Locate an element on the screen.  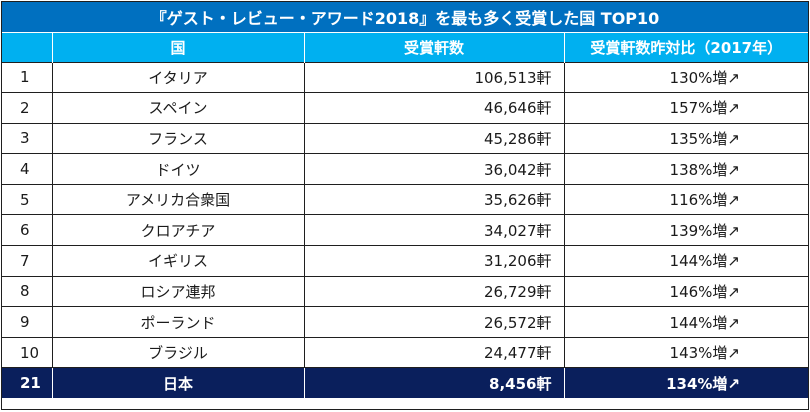
cell-rank: 7 is located at coordinates (27, 261).